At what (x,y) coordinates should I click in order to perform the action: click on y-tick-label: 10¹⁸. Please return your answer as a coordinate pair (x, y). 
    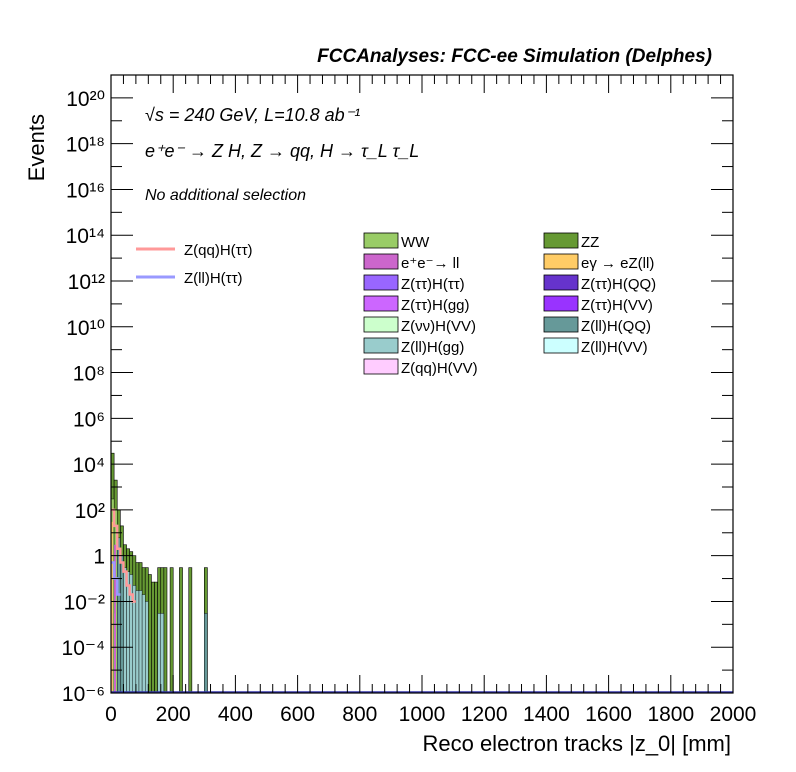
    Looking at the image, I should click on (85, 145).